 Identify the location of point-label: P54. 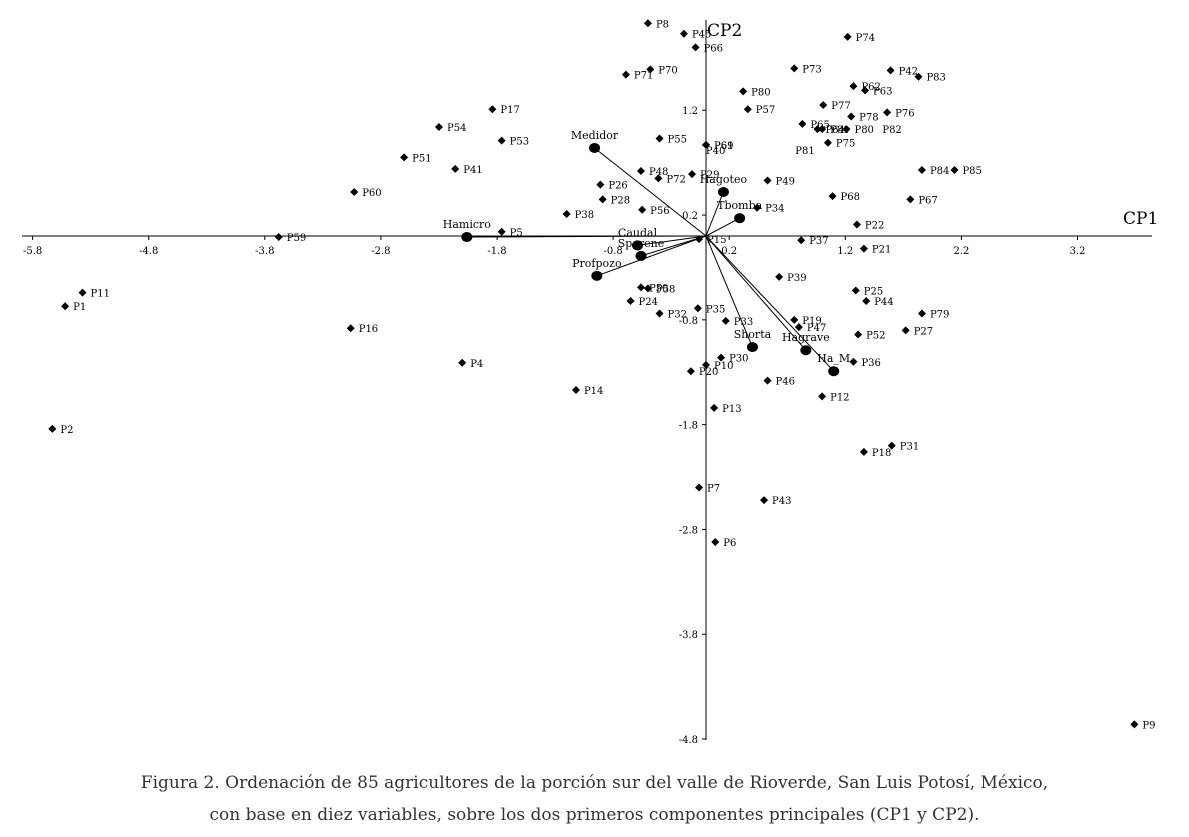
(456, 128).